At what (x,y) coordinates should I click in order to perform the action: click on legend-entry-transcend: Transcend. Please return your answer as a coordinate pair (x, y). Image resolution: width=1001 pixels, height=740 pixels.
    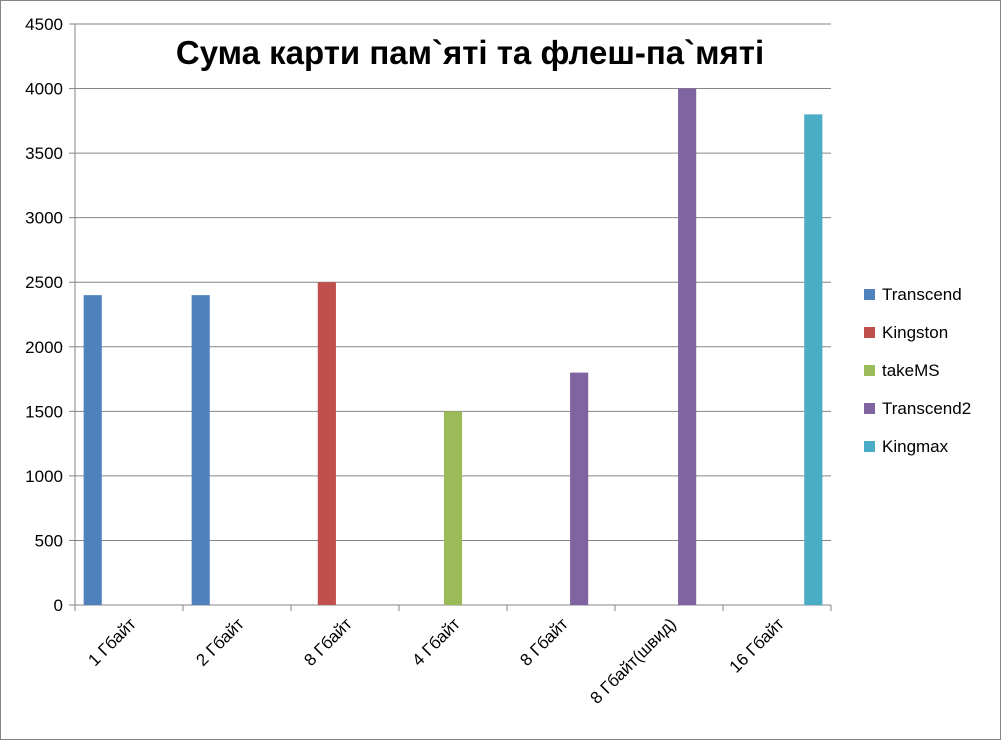
    Looking at the image, I should click on (922, 294).